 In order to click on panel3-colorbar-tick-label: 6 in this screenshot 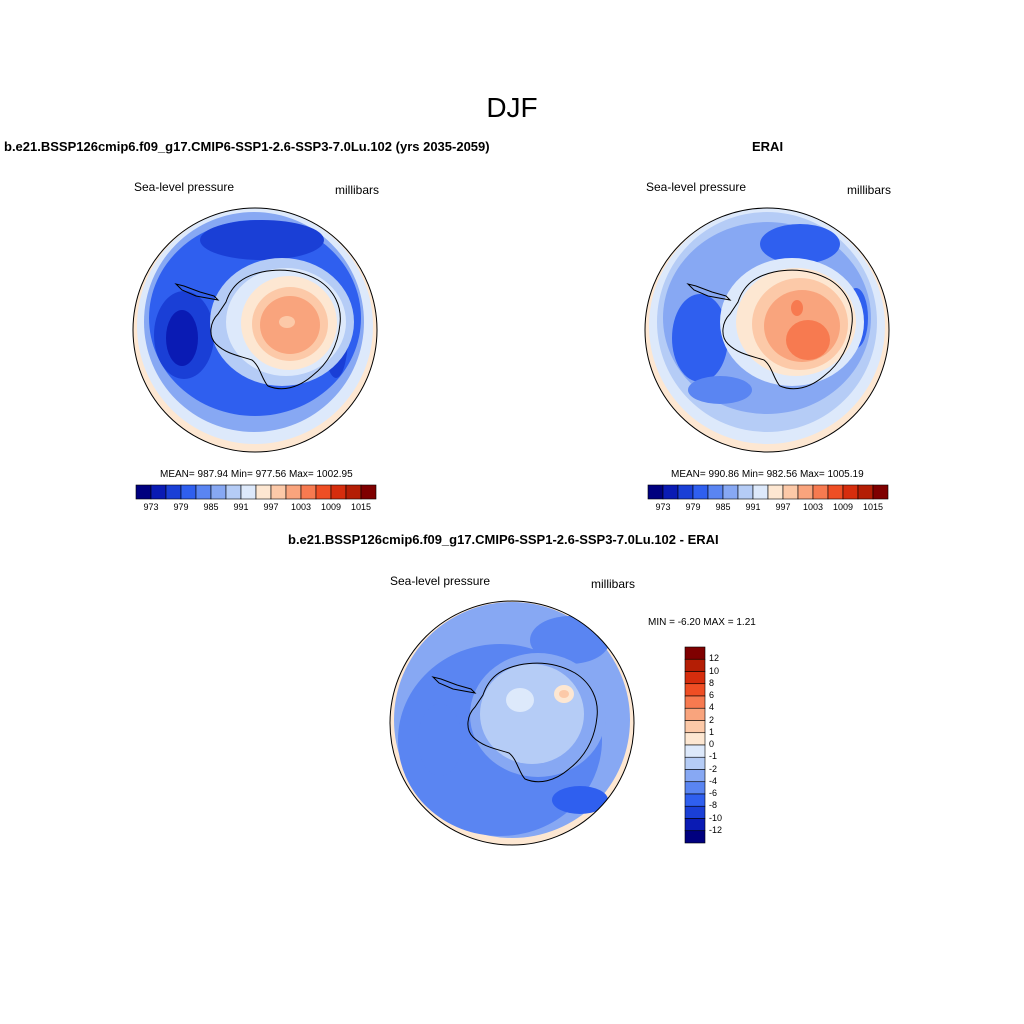, I will do `click(712, 695)`.